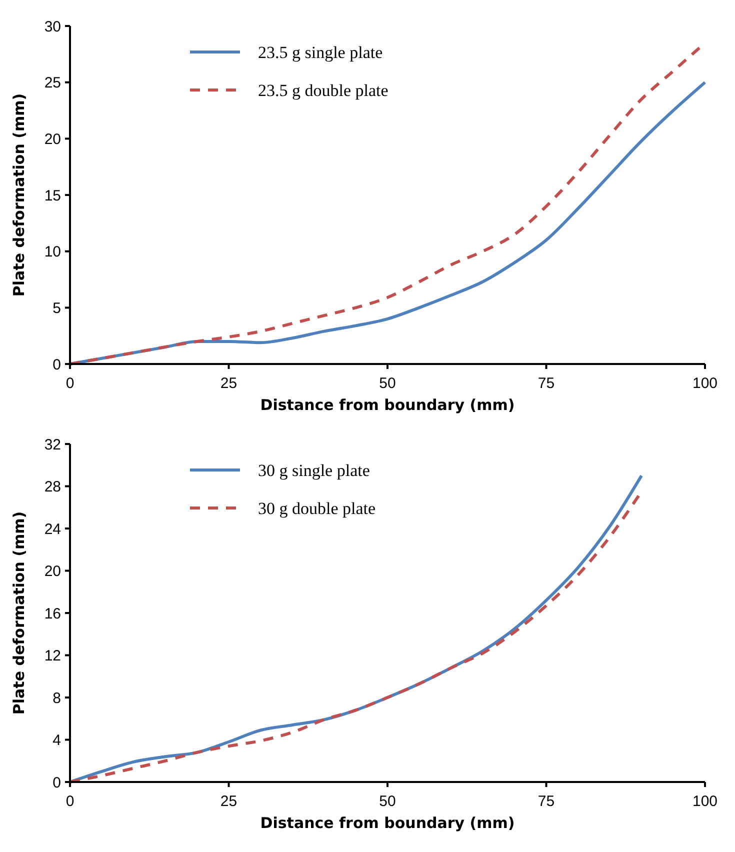 The width and height of the screenshot is (735, 852). I want to click on legend-label: 30 g double plate, so click(317, 508).